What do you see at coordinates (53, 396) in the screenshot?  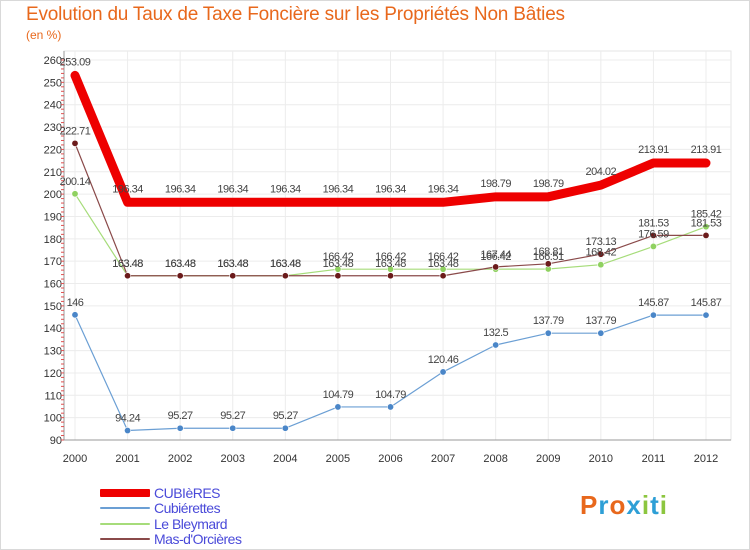 I see `y-tick-label: 110` at bounding box center [53, 396].